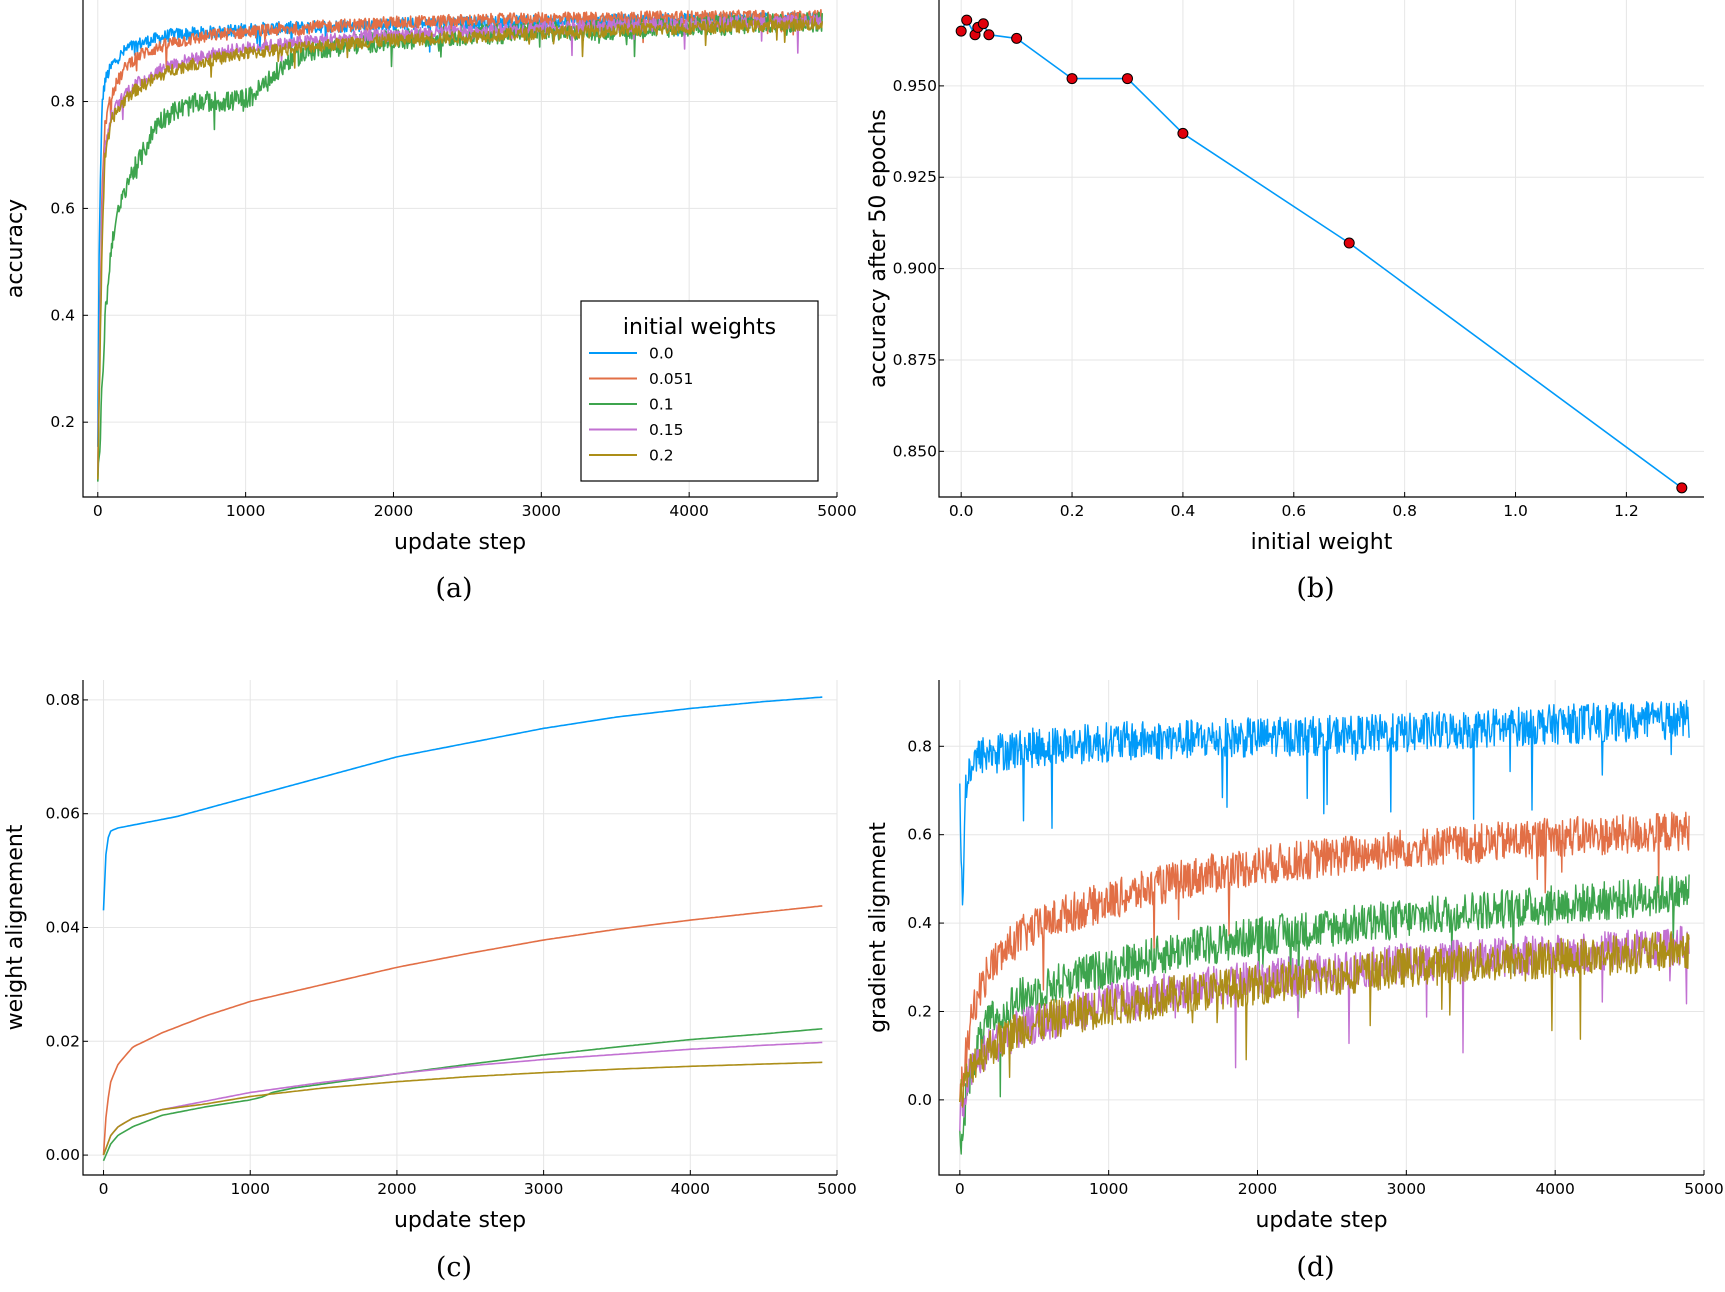  What do you see at coordinates (454, 1267) in the screenshot?
I see `panel-label: (c)` at bounding box center [454, 1267].